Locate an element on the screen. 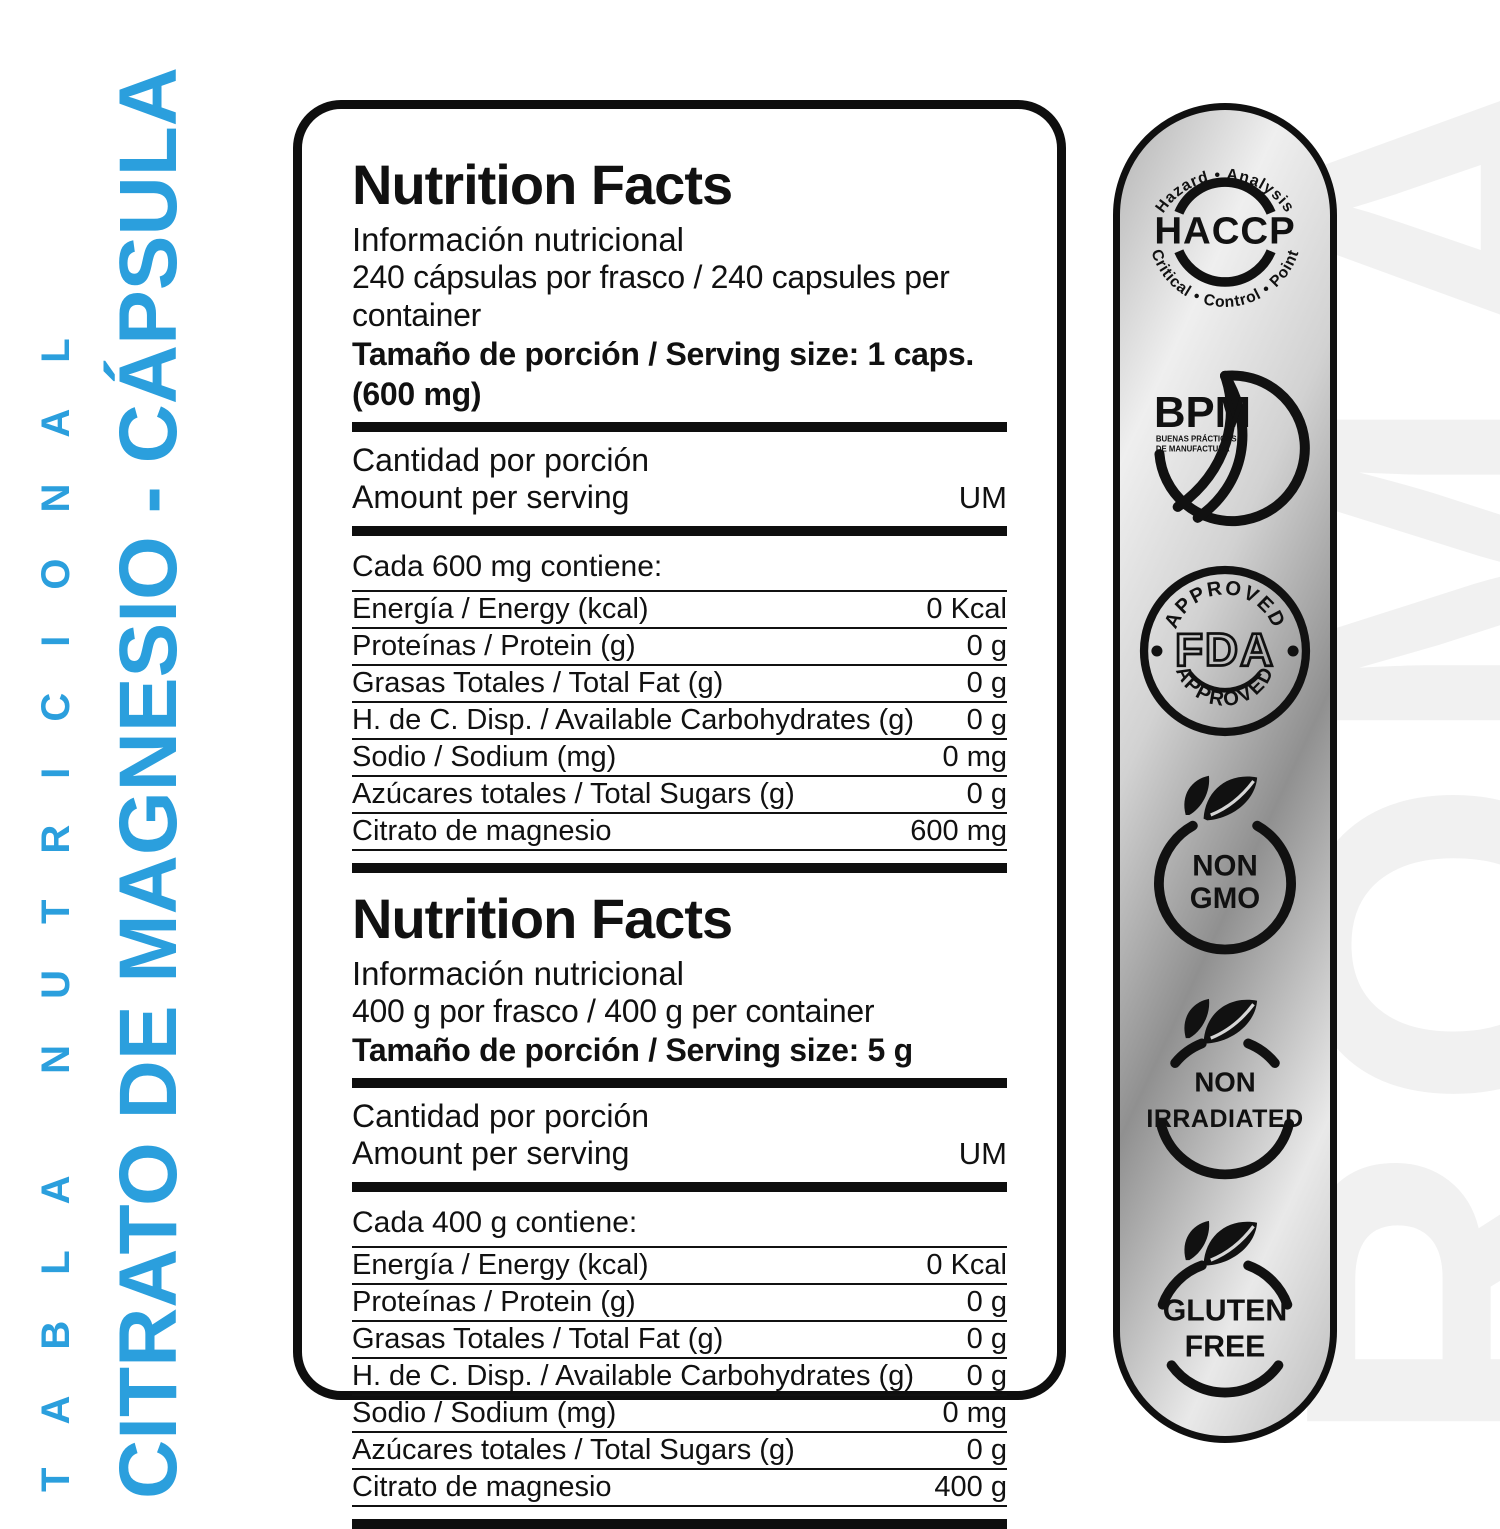 Image resolution: width=1500 pixels, height=1529 pixels. gluten-free-badge-icon: GLUTEN FREE is located at coordinates (1225, 1309).